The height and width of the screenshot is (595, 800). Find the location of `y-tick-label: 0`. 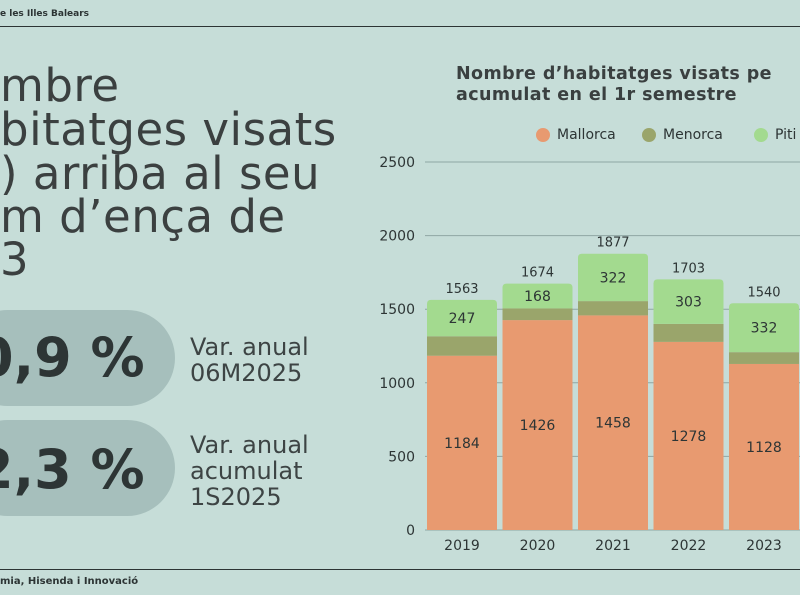

y-tick-label: 0 is located at coordinates (410, 531).